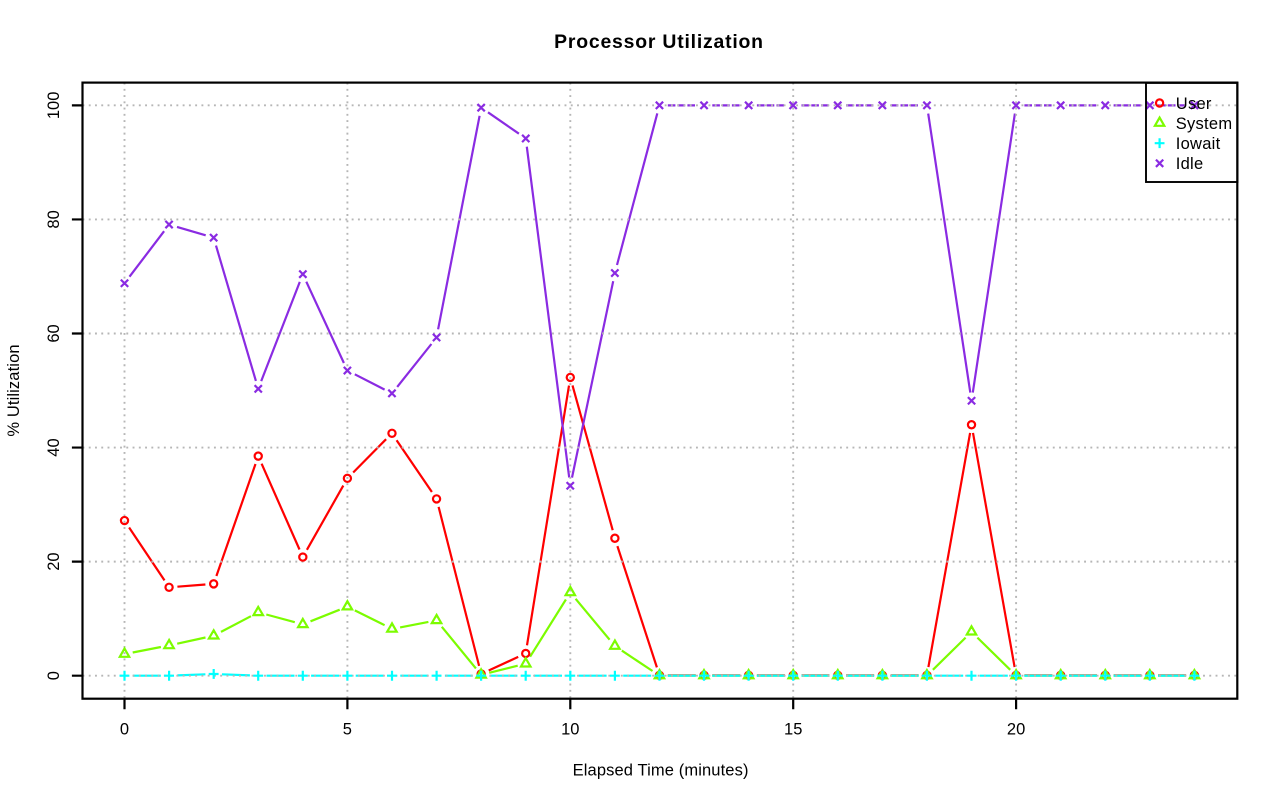 This screenshot has width=1280, height=801. Describe the element at coordinates (661, 771) in the screenshot. I see `svg-text: Elapsed Time (minutes)` at that location.